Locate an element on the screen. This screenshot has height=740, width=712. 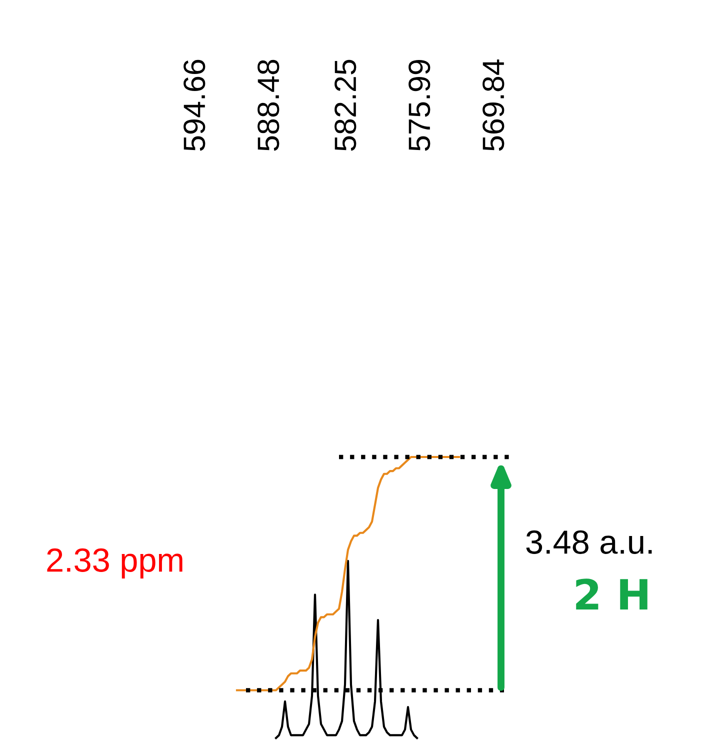
text: 3.48 a.u. is located at coordinates (589, 542).